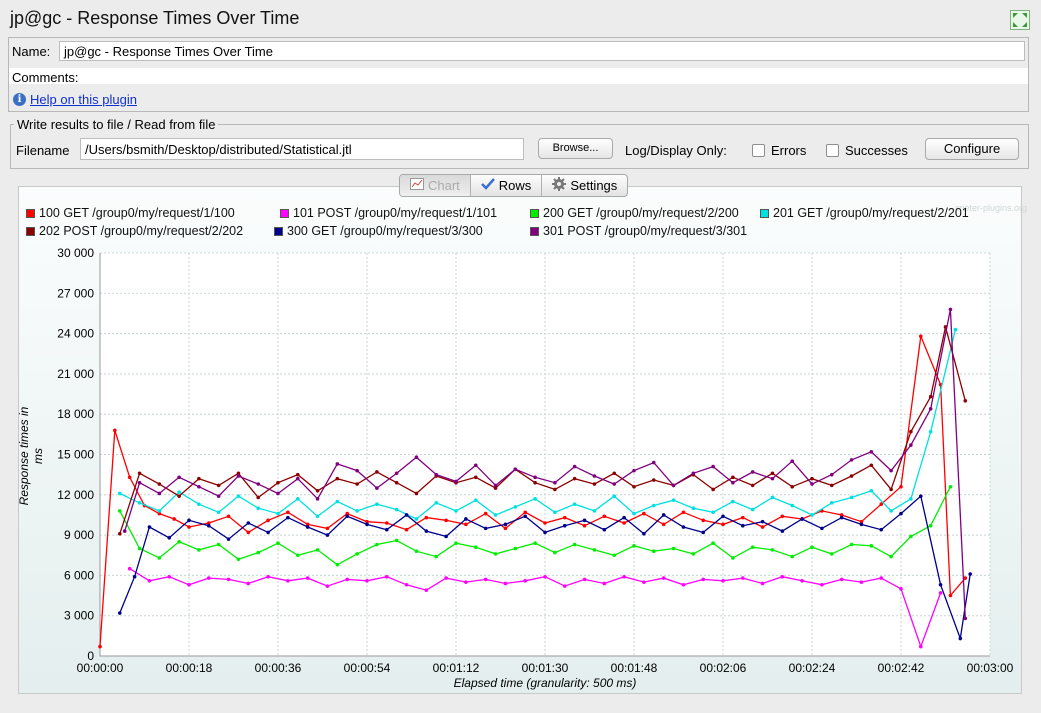  Describe the element at coordinates (31, 51) in the screenshot. I see `name-label: Name:` at that location.